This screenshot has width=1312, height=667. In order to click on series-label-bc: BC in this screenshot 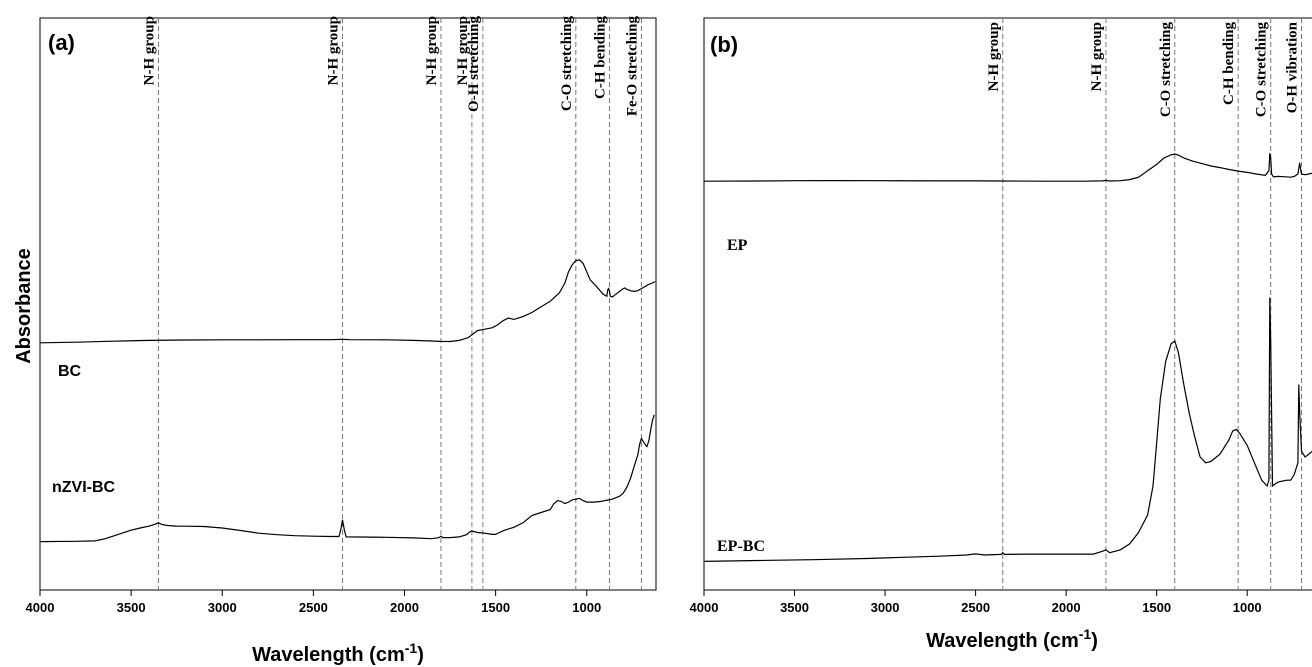, I will do `click(70, 371)`.